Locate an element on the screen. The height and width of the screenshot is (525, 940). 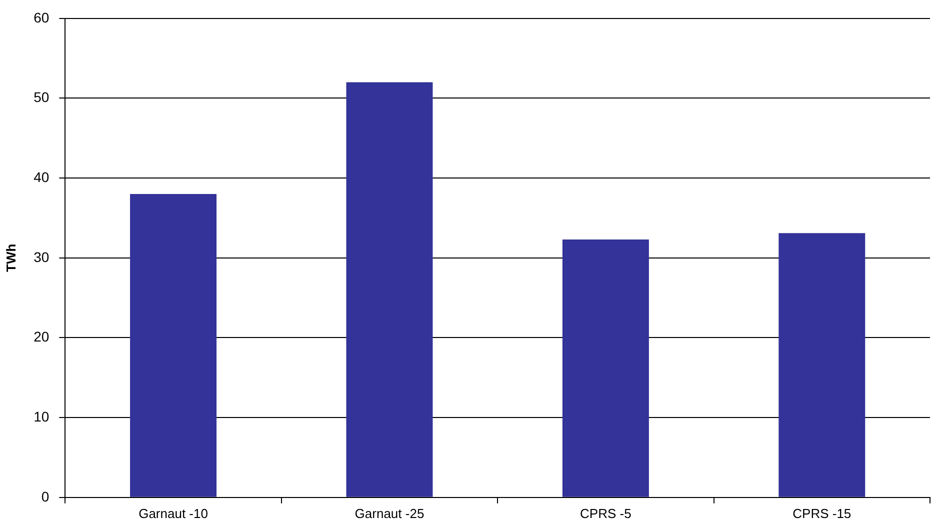
y-tick-label: 30 is located at coordinates (42, 256).